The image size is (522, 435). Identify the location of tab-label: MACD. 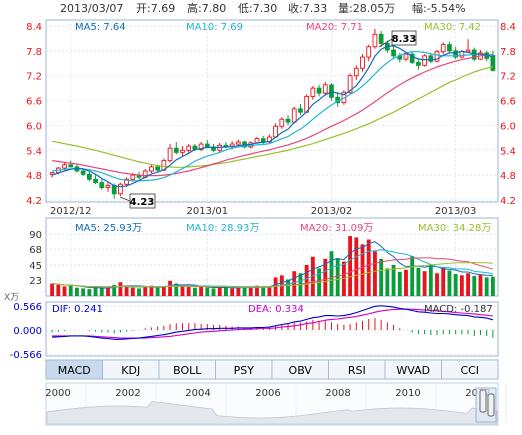
(74, 370).